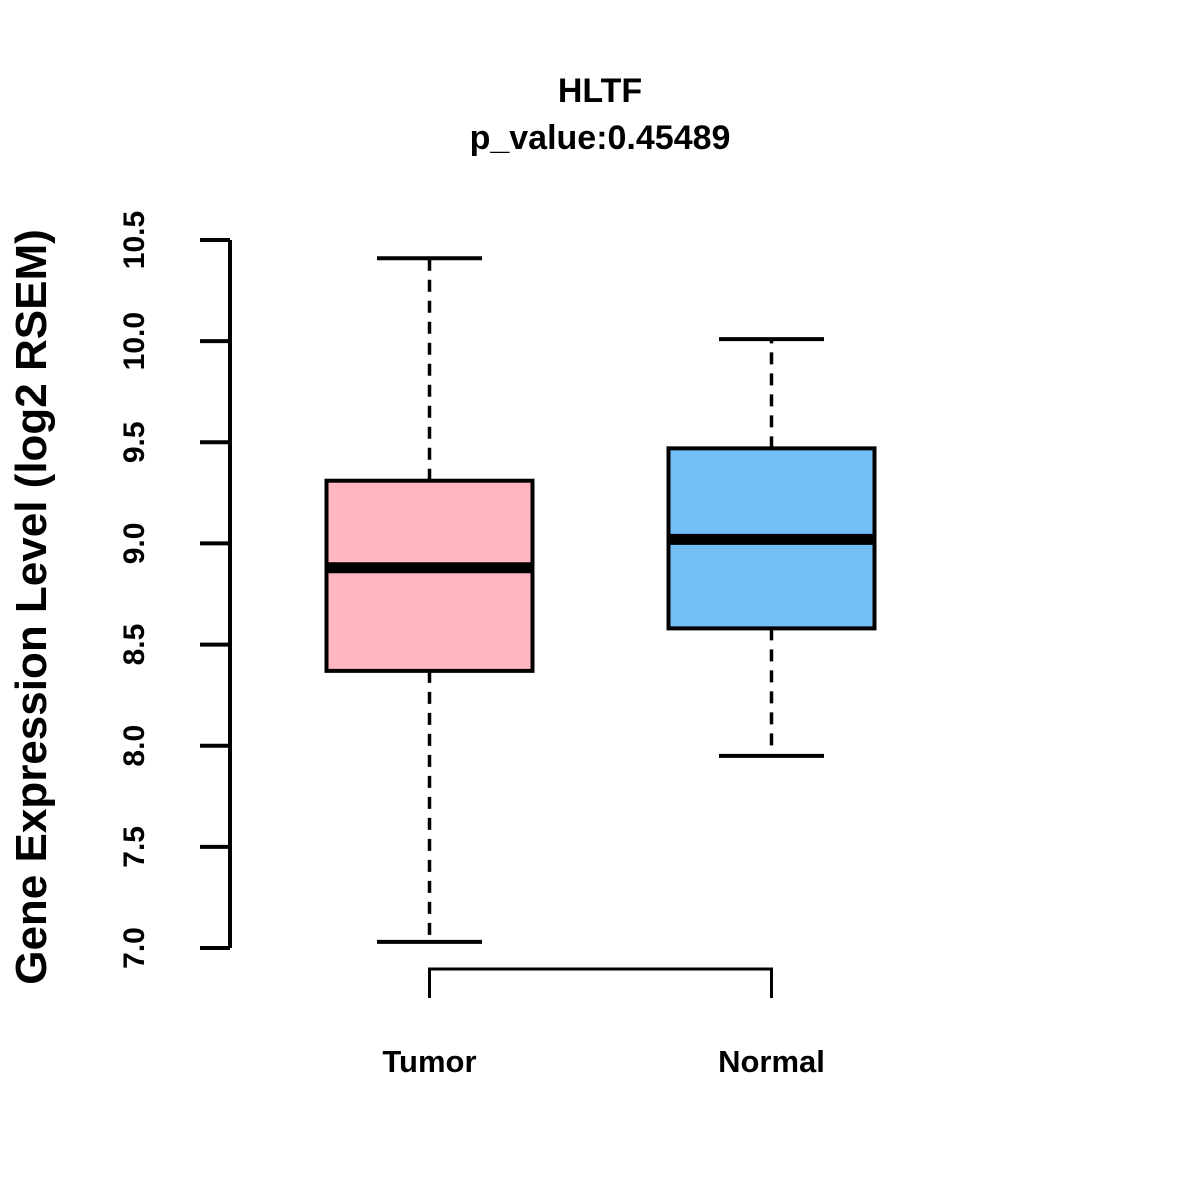 This screenshot has width=1200, height=1200. I want to click on comparison-bracket, so click(600, 982).